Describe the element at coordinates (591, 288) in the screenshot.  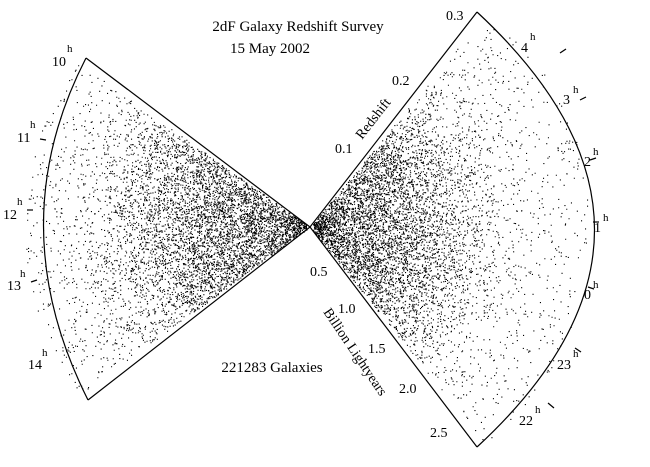
I see `tick-0h` at that location.